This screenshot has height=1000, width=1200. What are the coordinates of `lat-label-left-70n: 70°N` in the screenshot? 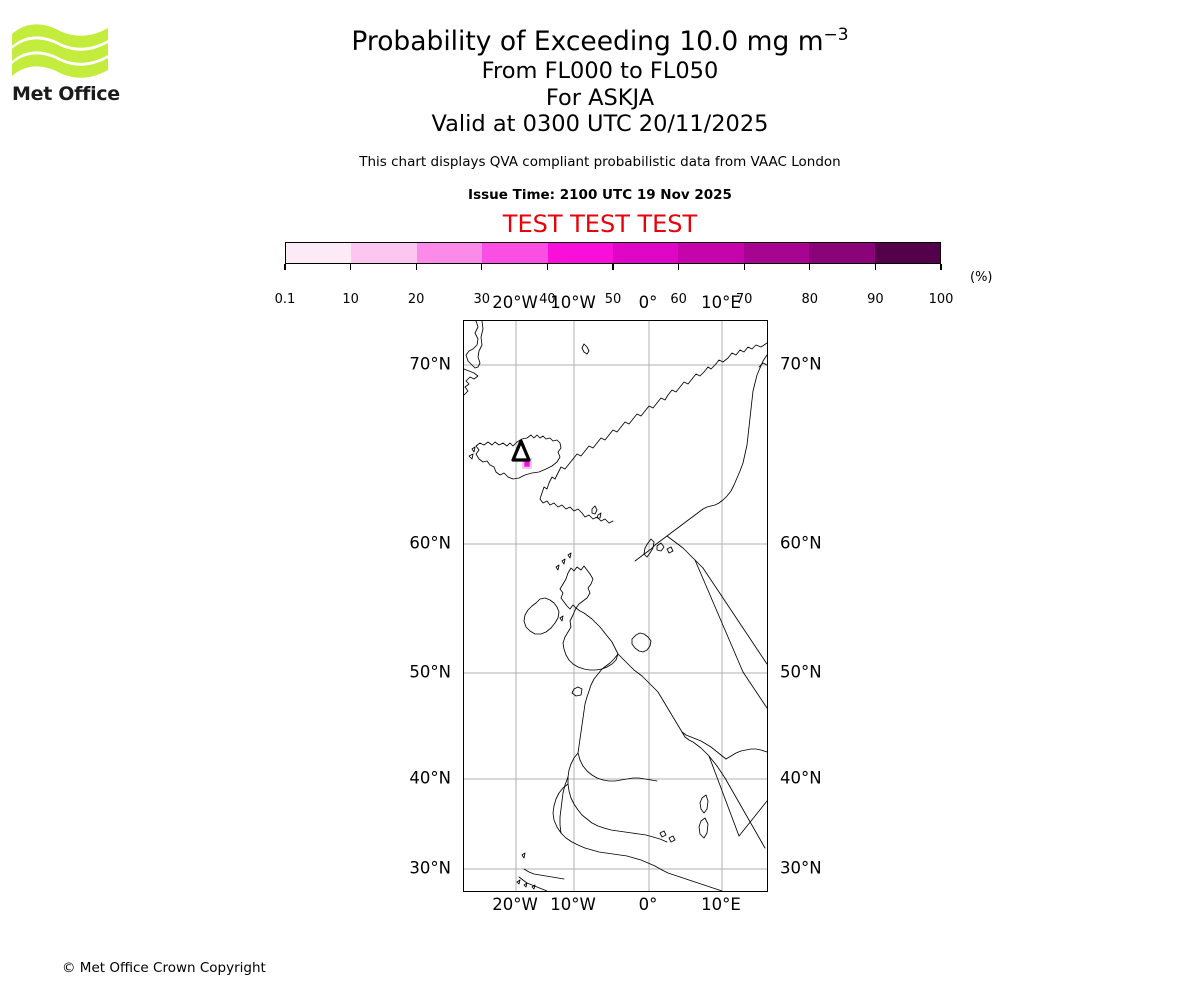 It's located at (430, 364).